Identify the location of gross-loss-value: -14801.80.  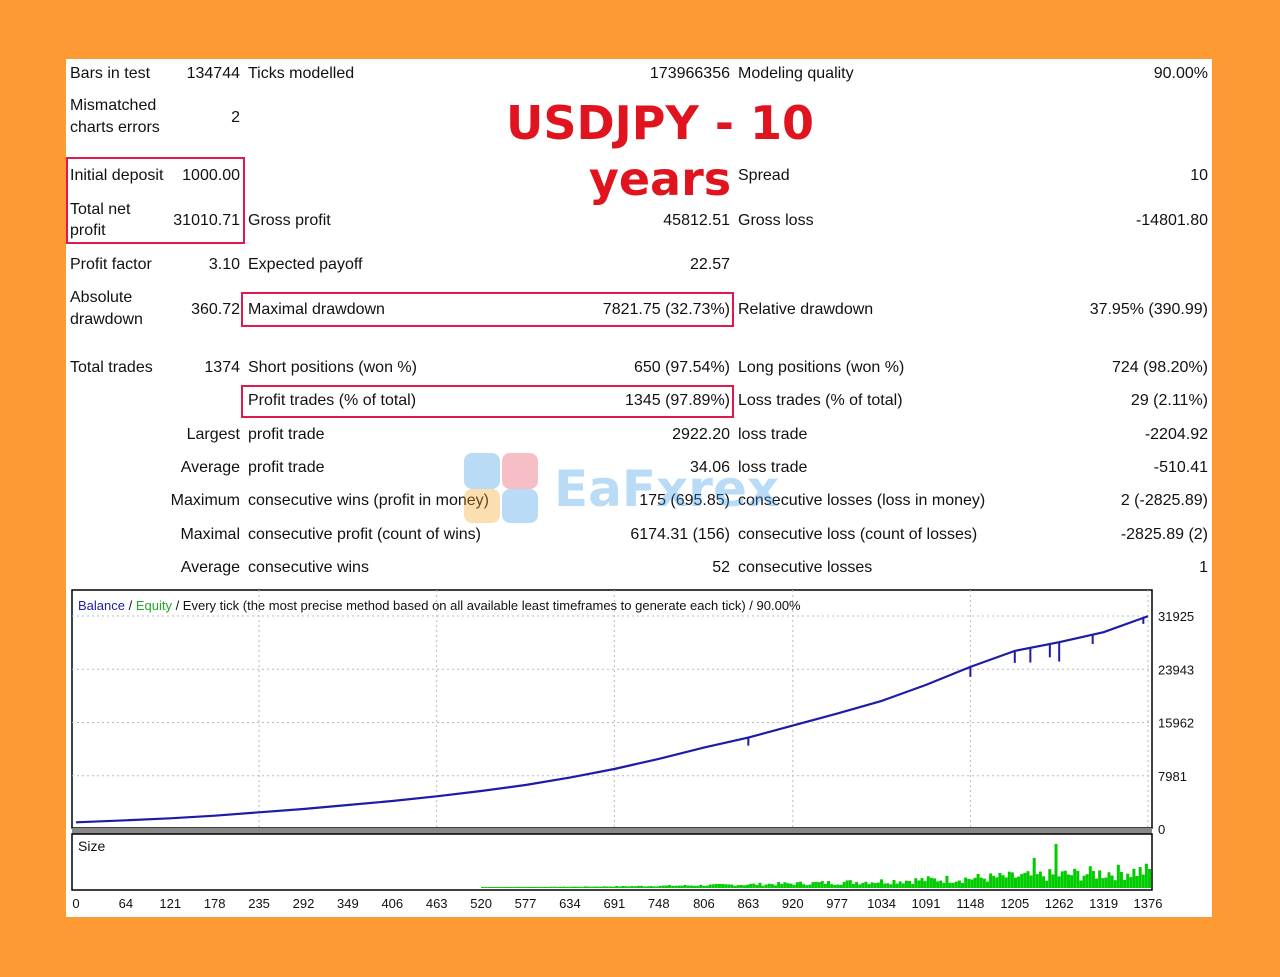
(1171, 220).